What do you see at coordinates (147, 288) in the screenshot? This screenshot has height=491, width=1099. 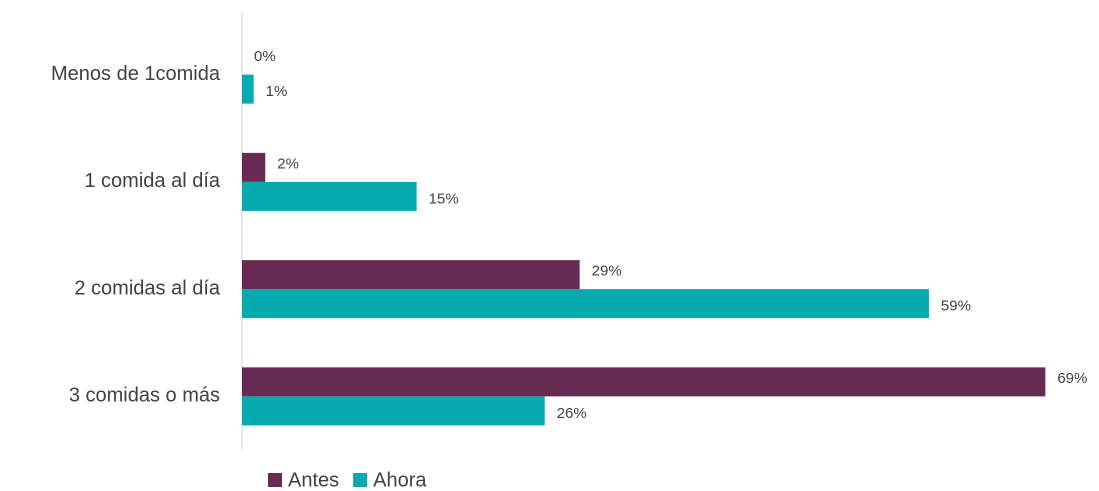 I see `y-tick-label: 2 comidas al día` at bounding box center [147, 288].